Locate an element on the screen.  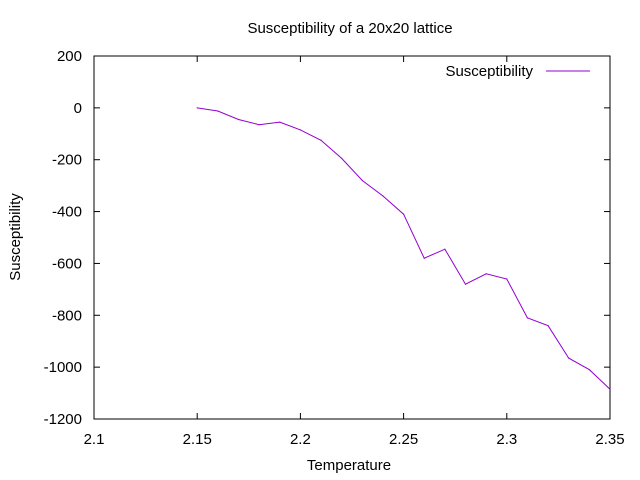
x-tick-label: 2.15 is located at coordinates (197, 439).